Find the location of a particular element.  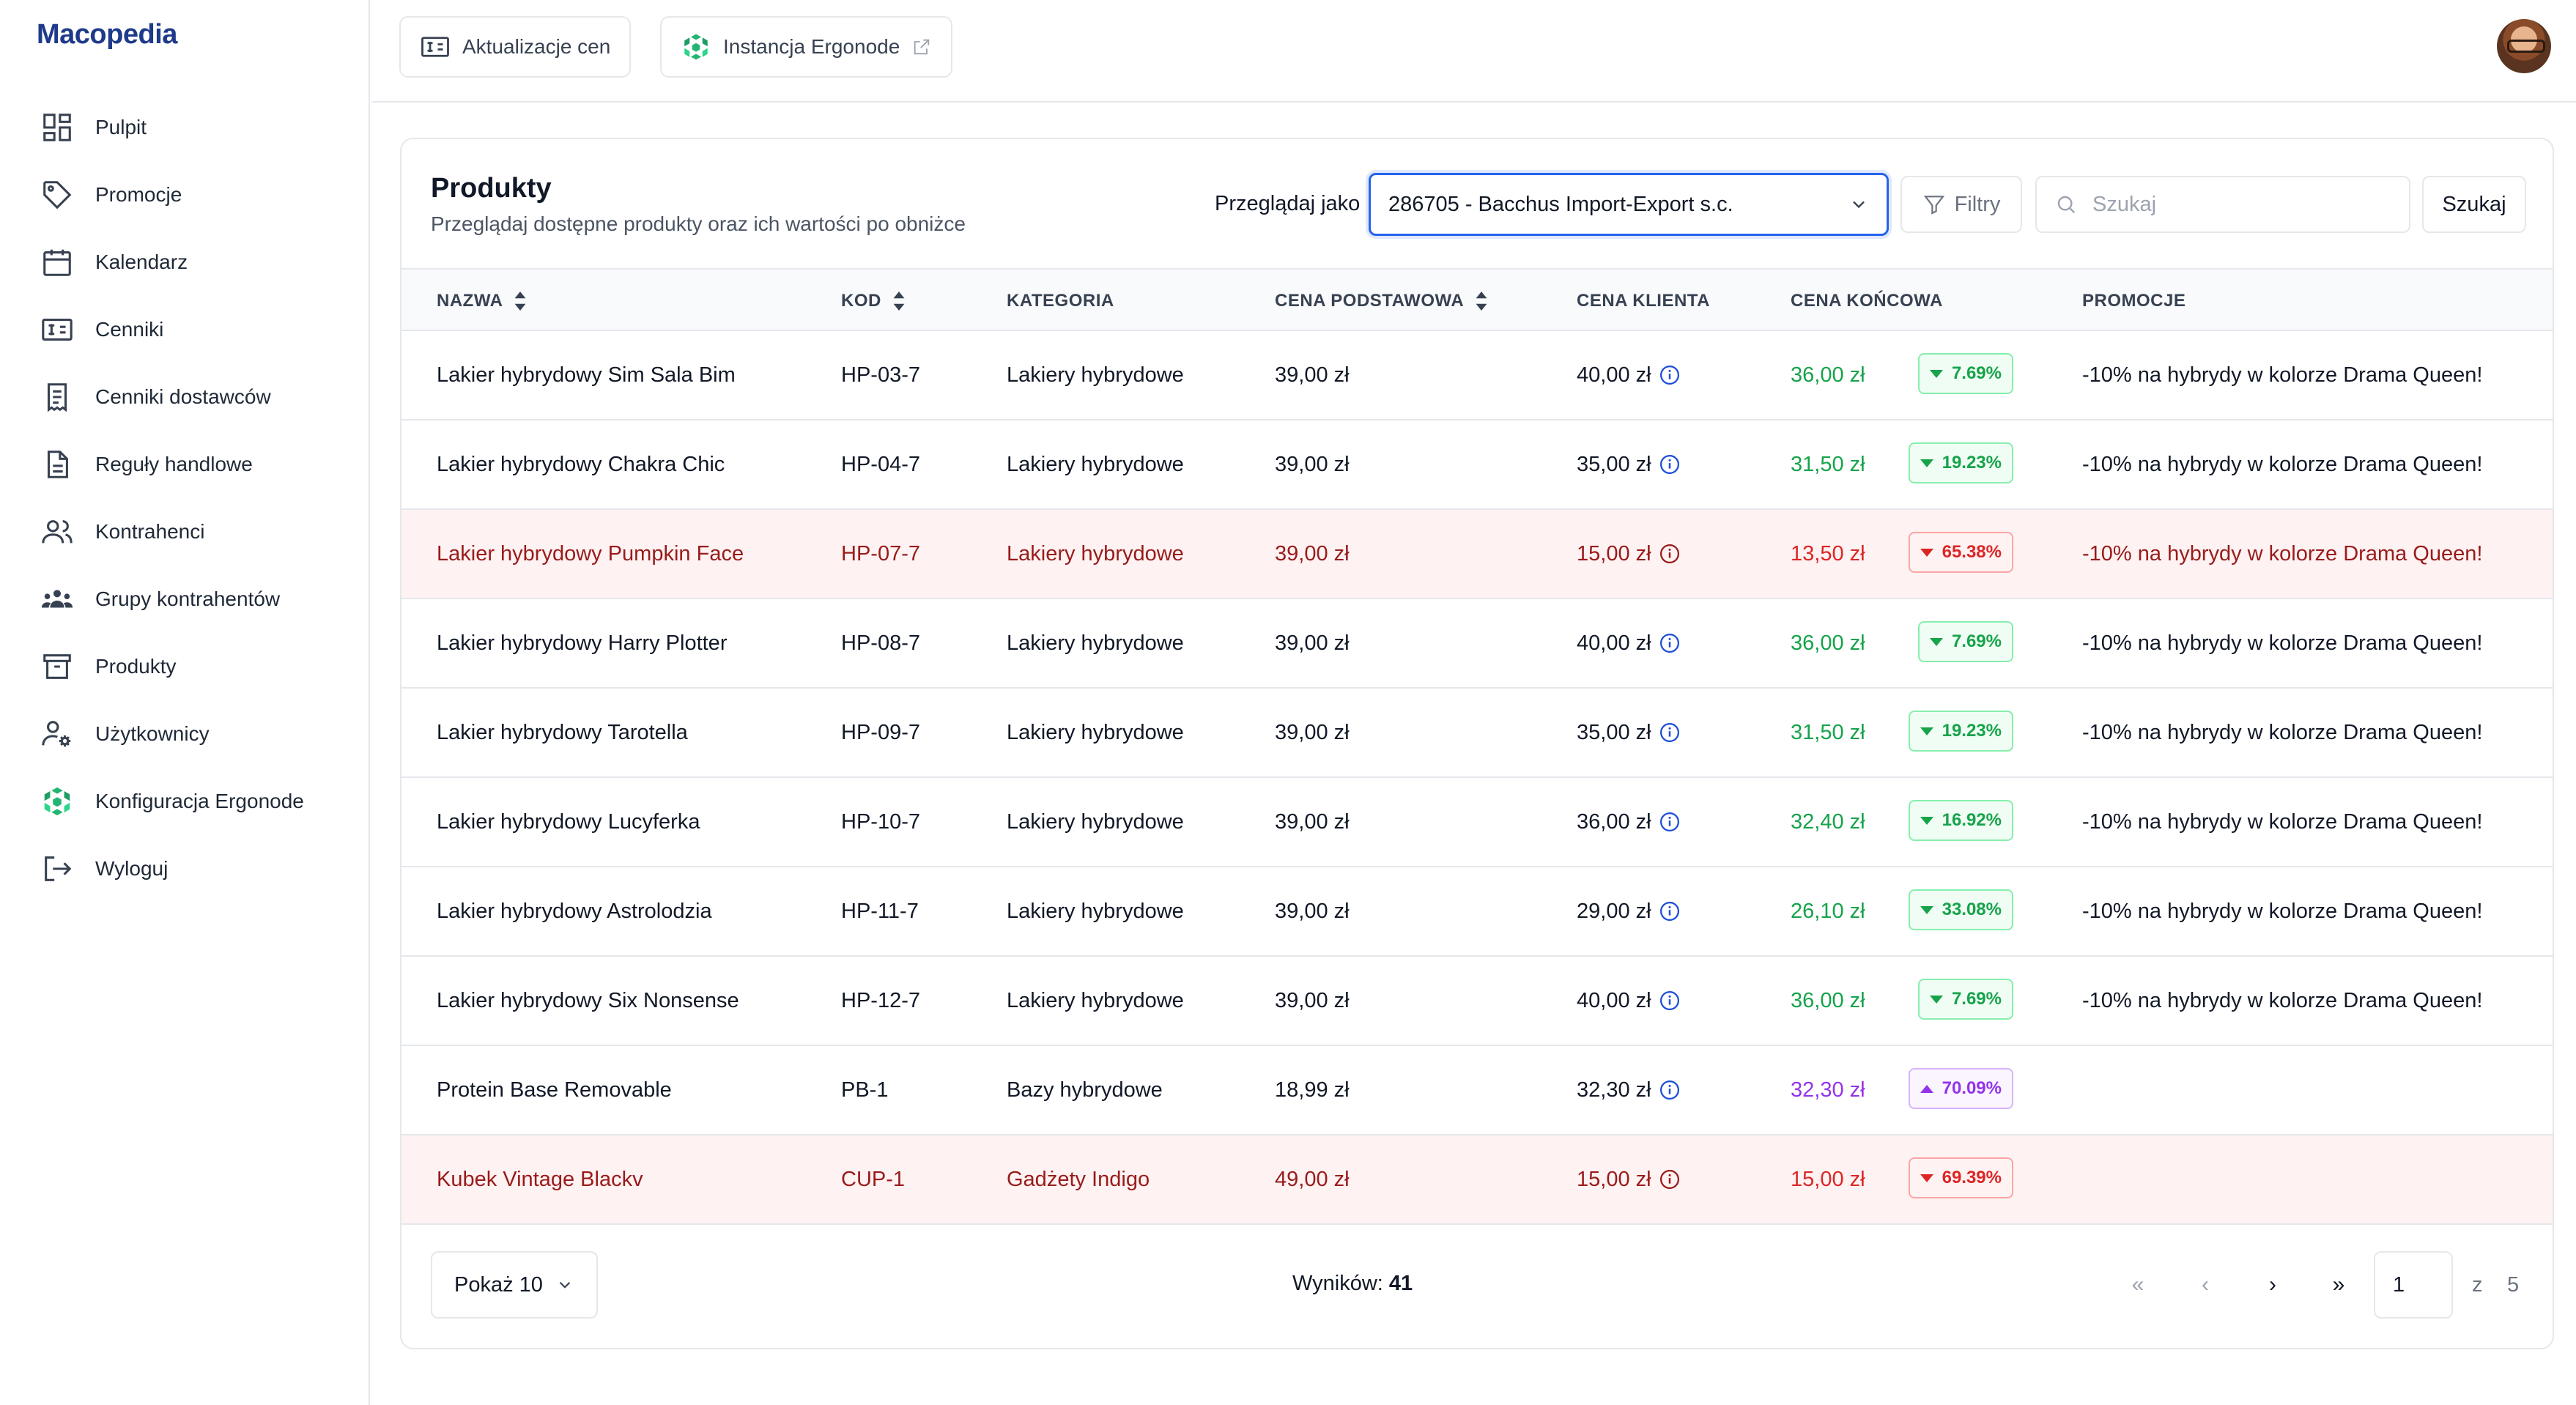

final-price-value: 13,50 zł is located at coordinates (1828, 554).